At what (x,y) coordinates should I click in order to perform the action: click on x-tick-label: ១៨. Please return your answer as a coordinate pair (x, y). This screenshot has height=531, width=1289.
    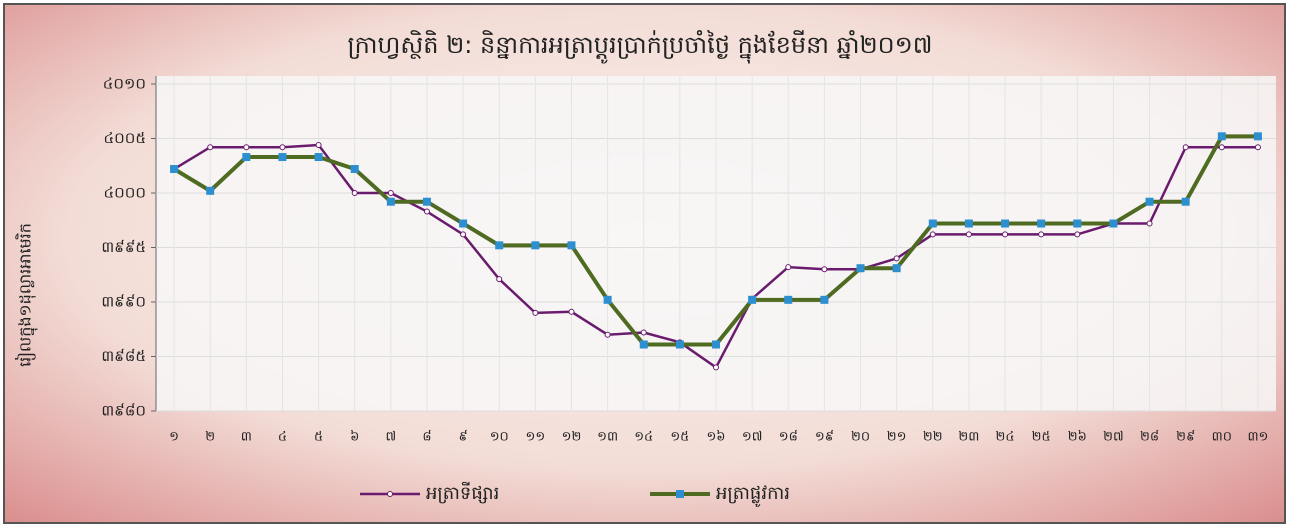
    Looking at the image, I should click on (788, 437).